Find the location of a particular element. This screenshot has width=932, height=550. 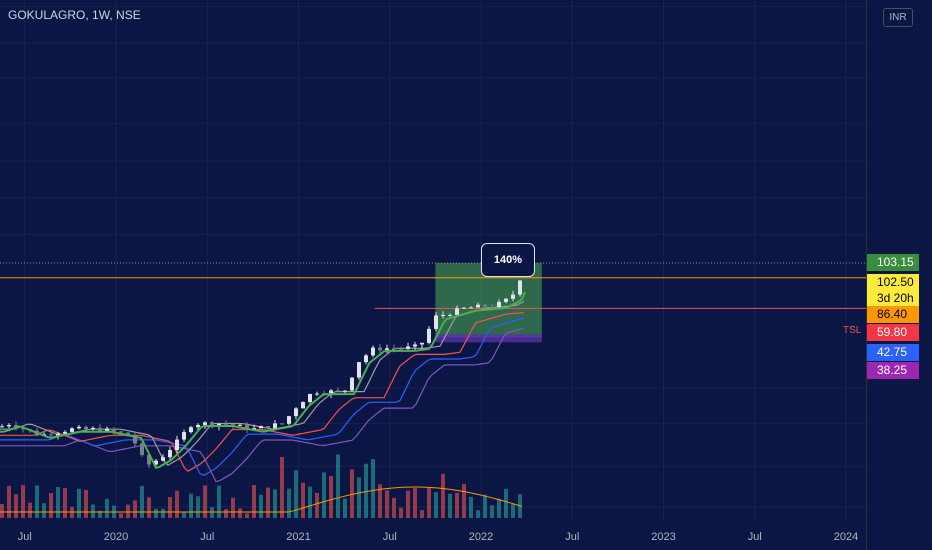

volume-ma-line is located at coordinates (261, 499).